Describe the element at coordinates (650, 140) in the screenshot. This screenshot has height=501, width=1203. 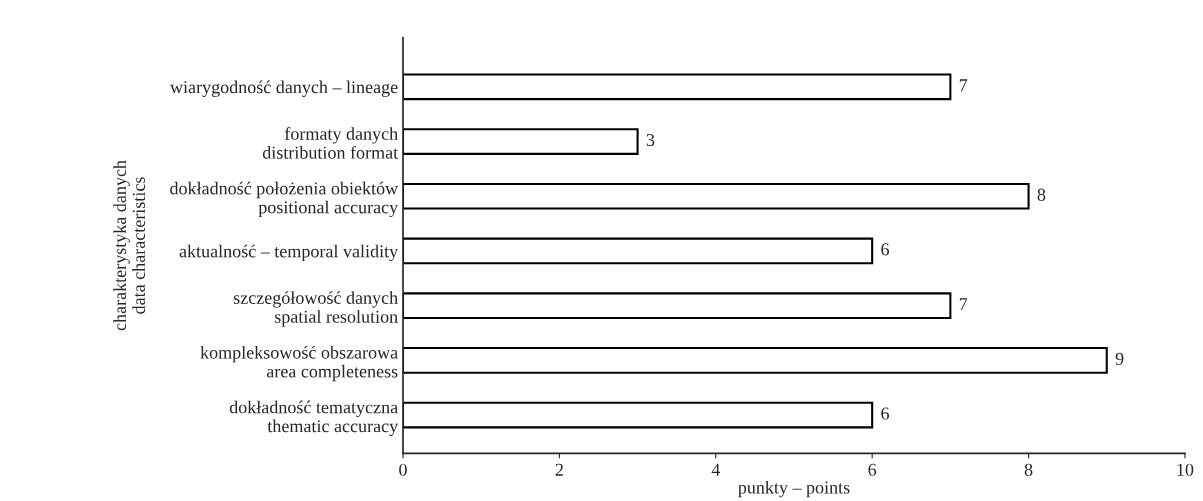
I see `data-label: 3` at that location.